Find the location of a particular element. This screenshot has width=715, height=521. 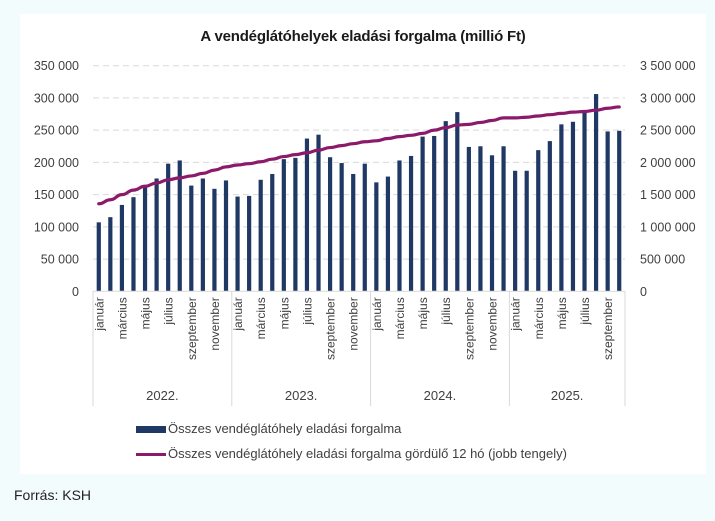

right-tick-label: 1 500 000 is located at coordinates (668, 195).